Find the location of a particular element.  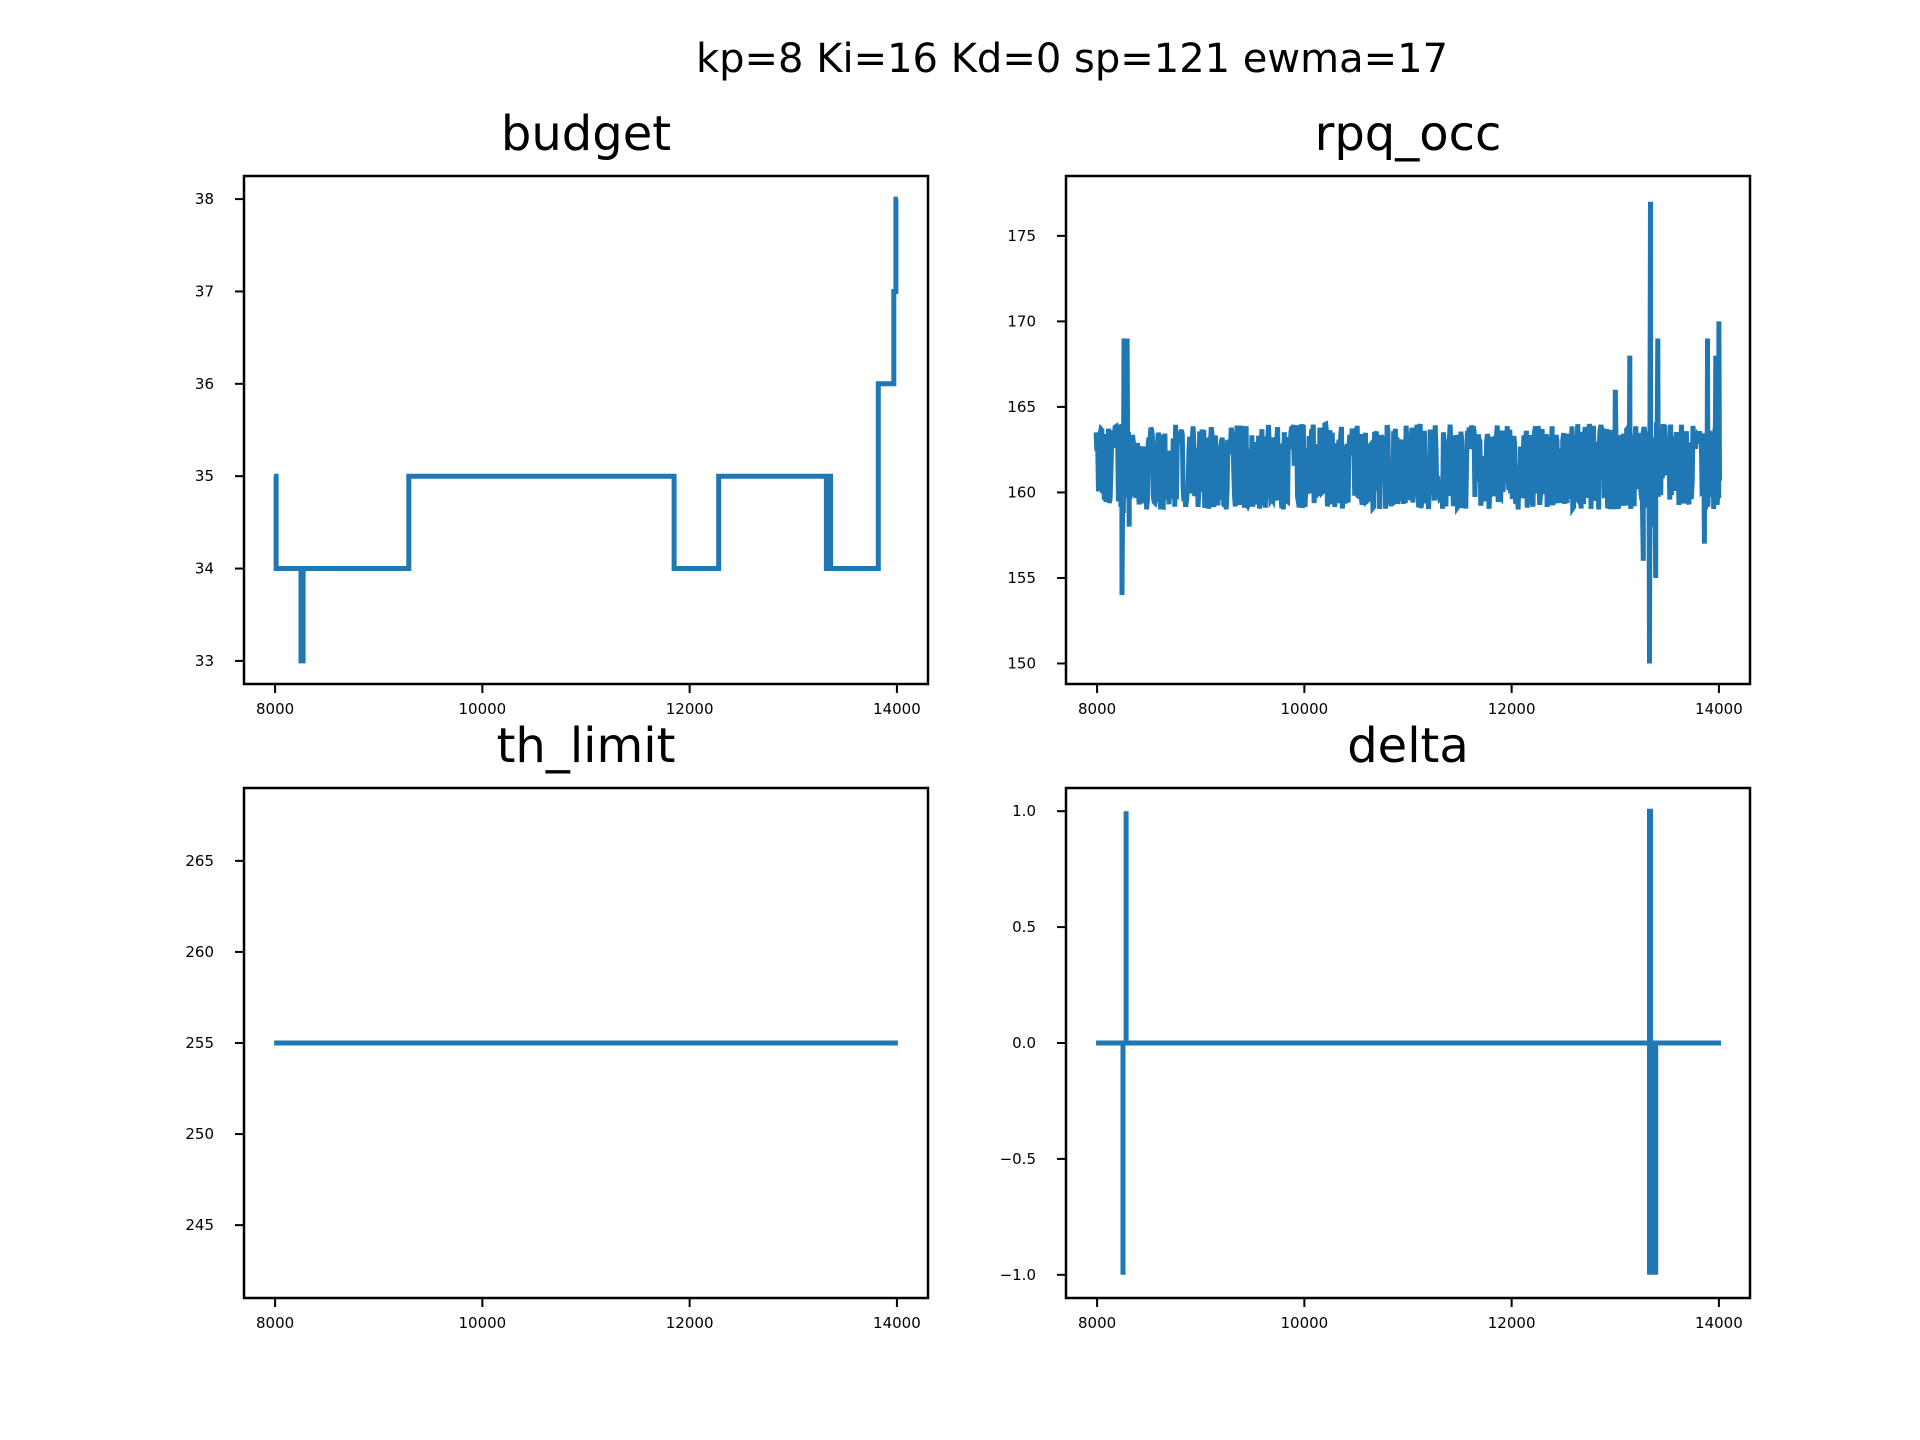

y-tick-label: 33 is located at coordinates (204, 661).